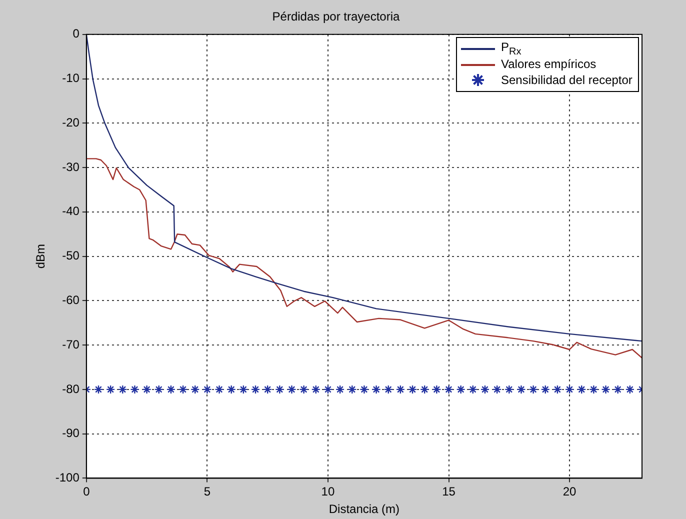  I want to click on y-tick-label: -20, so click(71, 122).